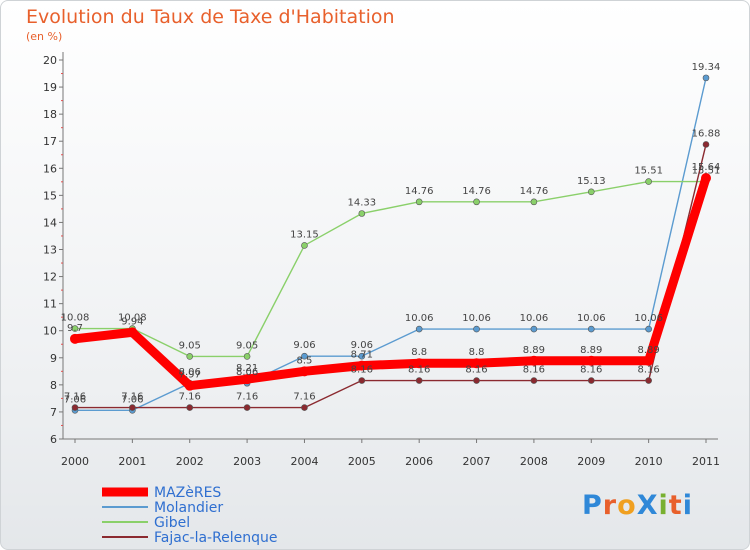  I want to click on y-tick-label: 17, so click(50, 141).